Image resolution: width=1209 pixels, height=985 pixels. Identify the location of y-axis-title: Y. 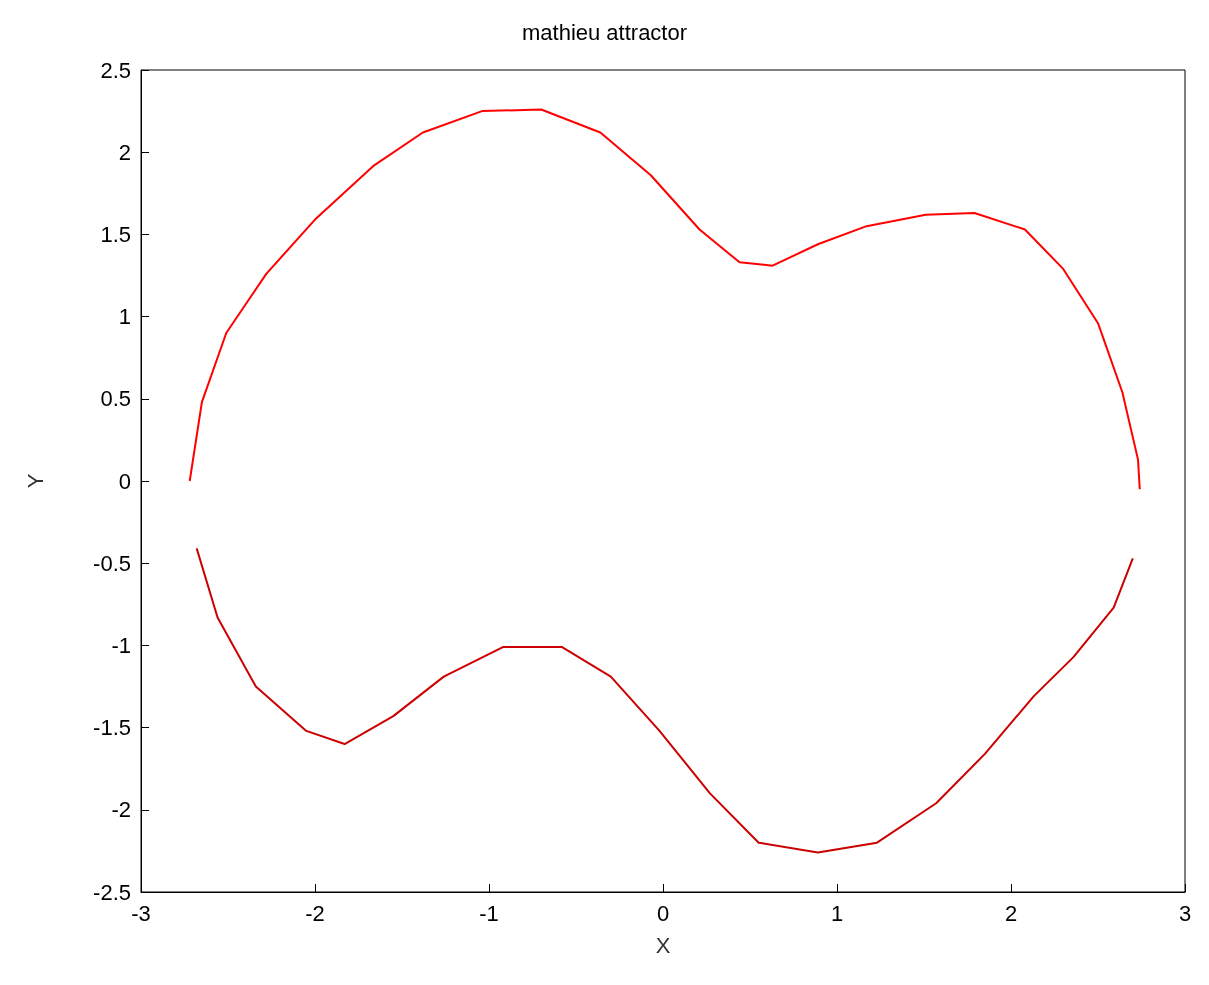
(35, 481).